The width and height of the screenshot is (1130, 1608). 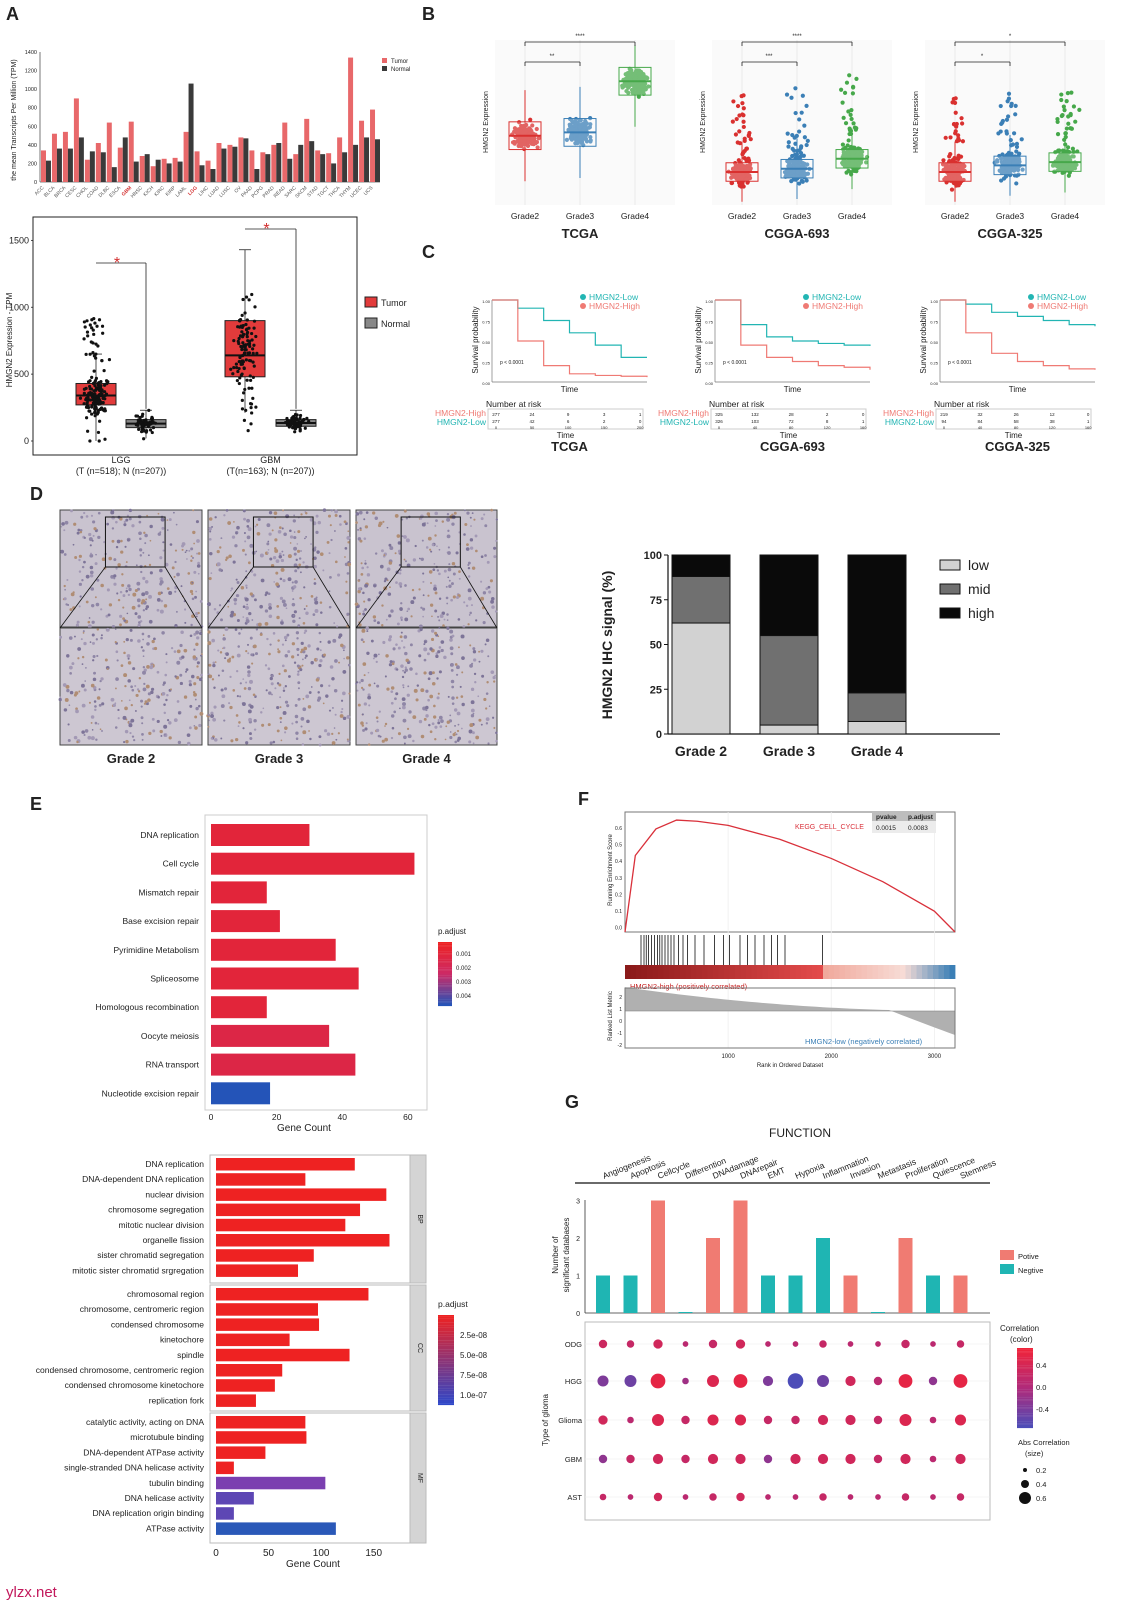 What do you see at coordinates (26, 441) in the screenshot?
I see `y-tick-label: 0` at bounding box center [26, 441].